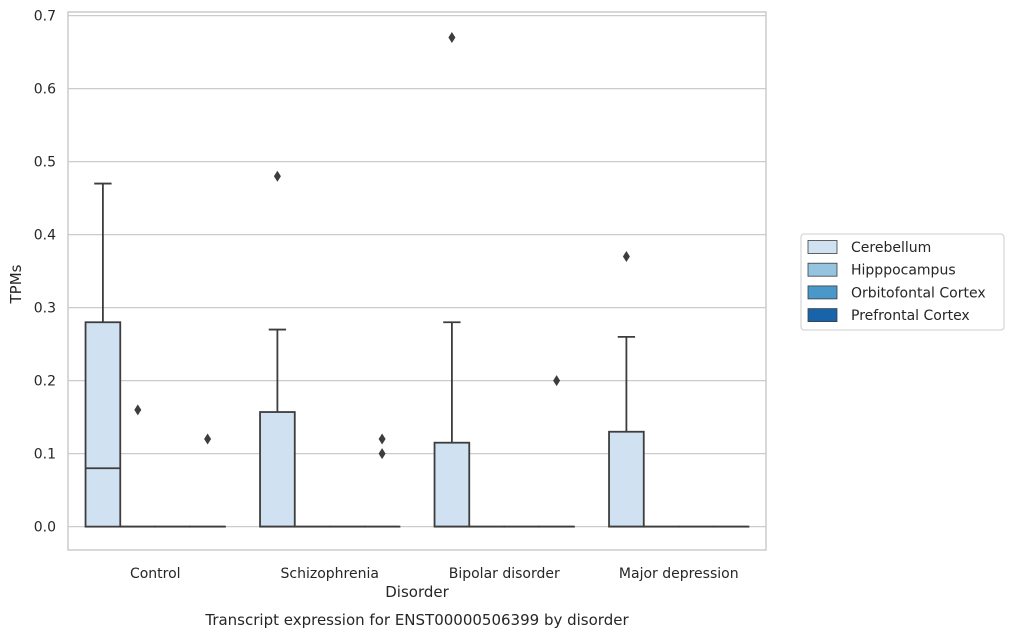  I want to click on x-tick-label: Schizophrenia, so click(330, 574).